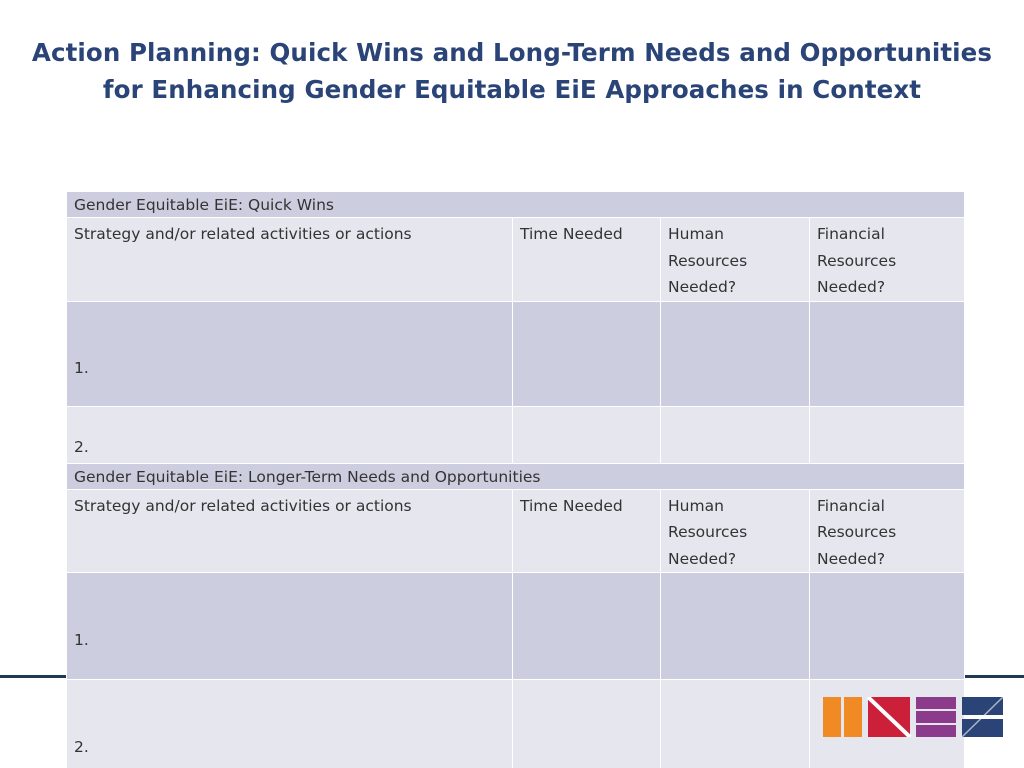 The image size is (1024, 768). What do you see at coordinates (982, 717) in the screenshot?
I see `logo-navy-diagonal` at bounding box center [982, 717].